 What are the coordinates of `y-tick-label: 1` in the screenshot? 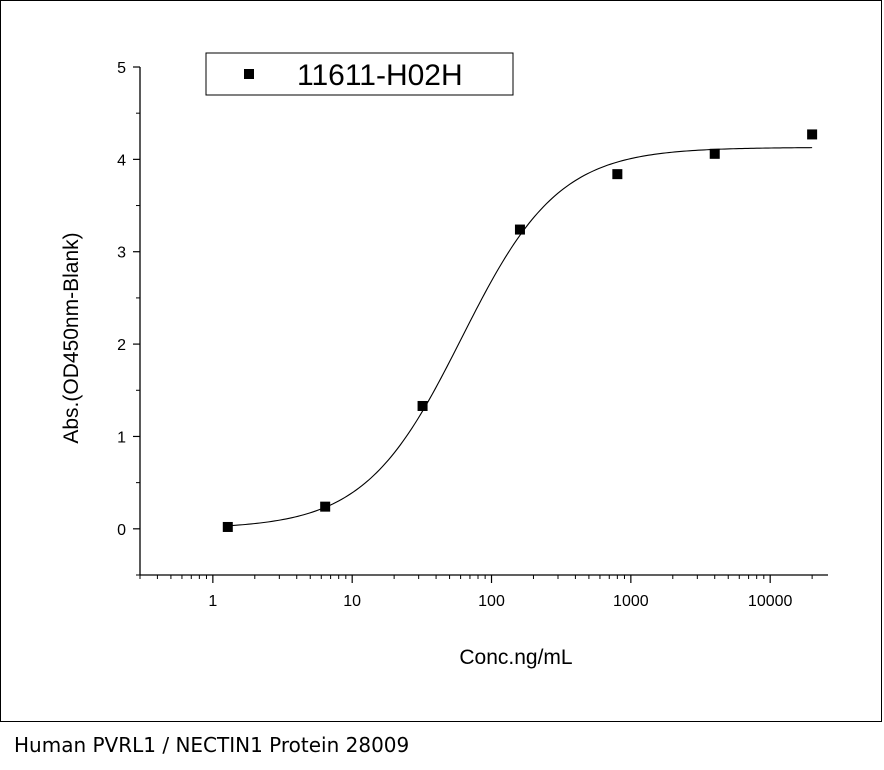 It's located at (121, 437).